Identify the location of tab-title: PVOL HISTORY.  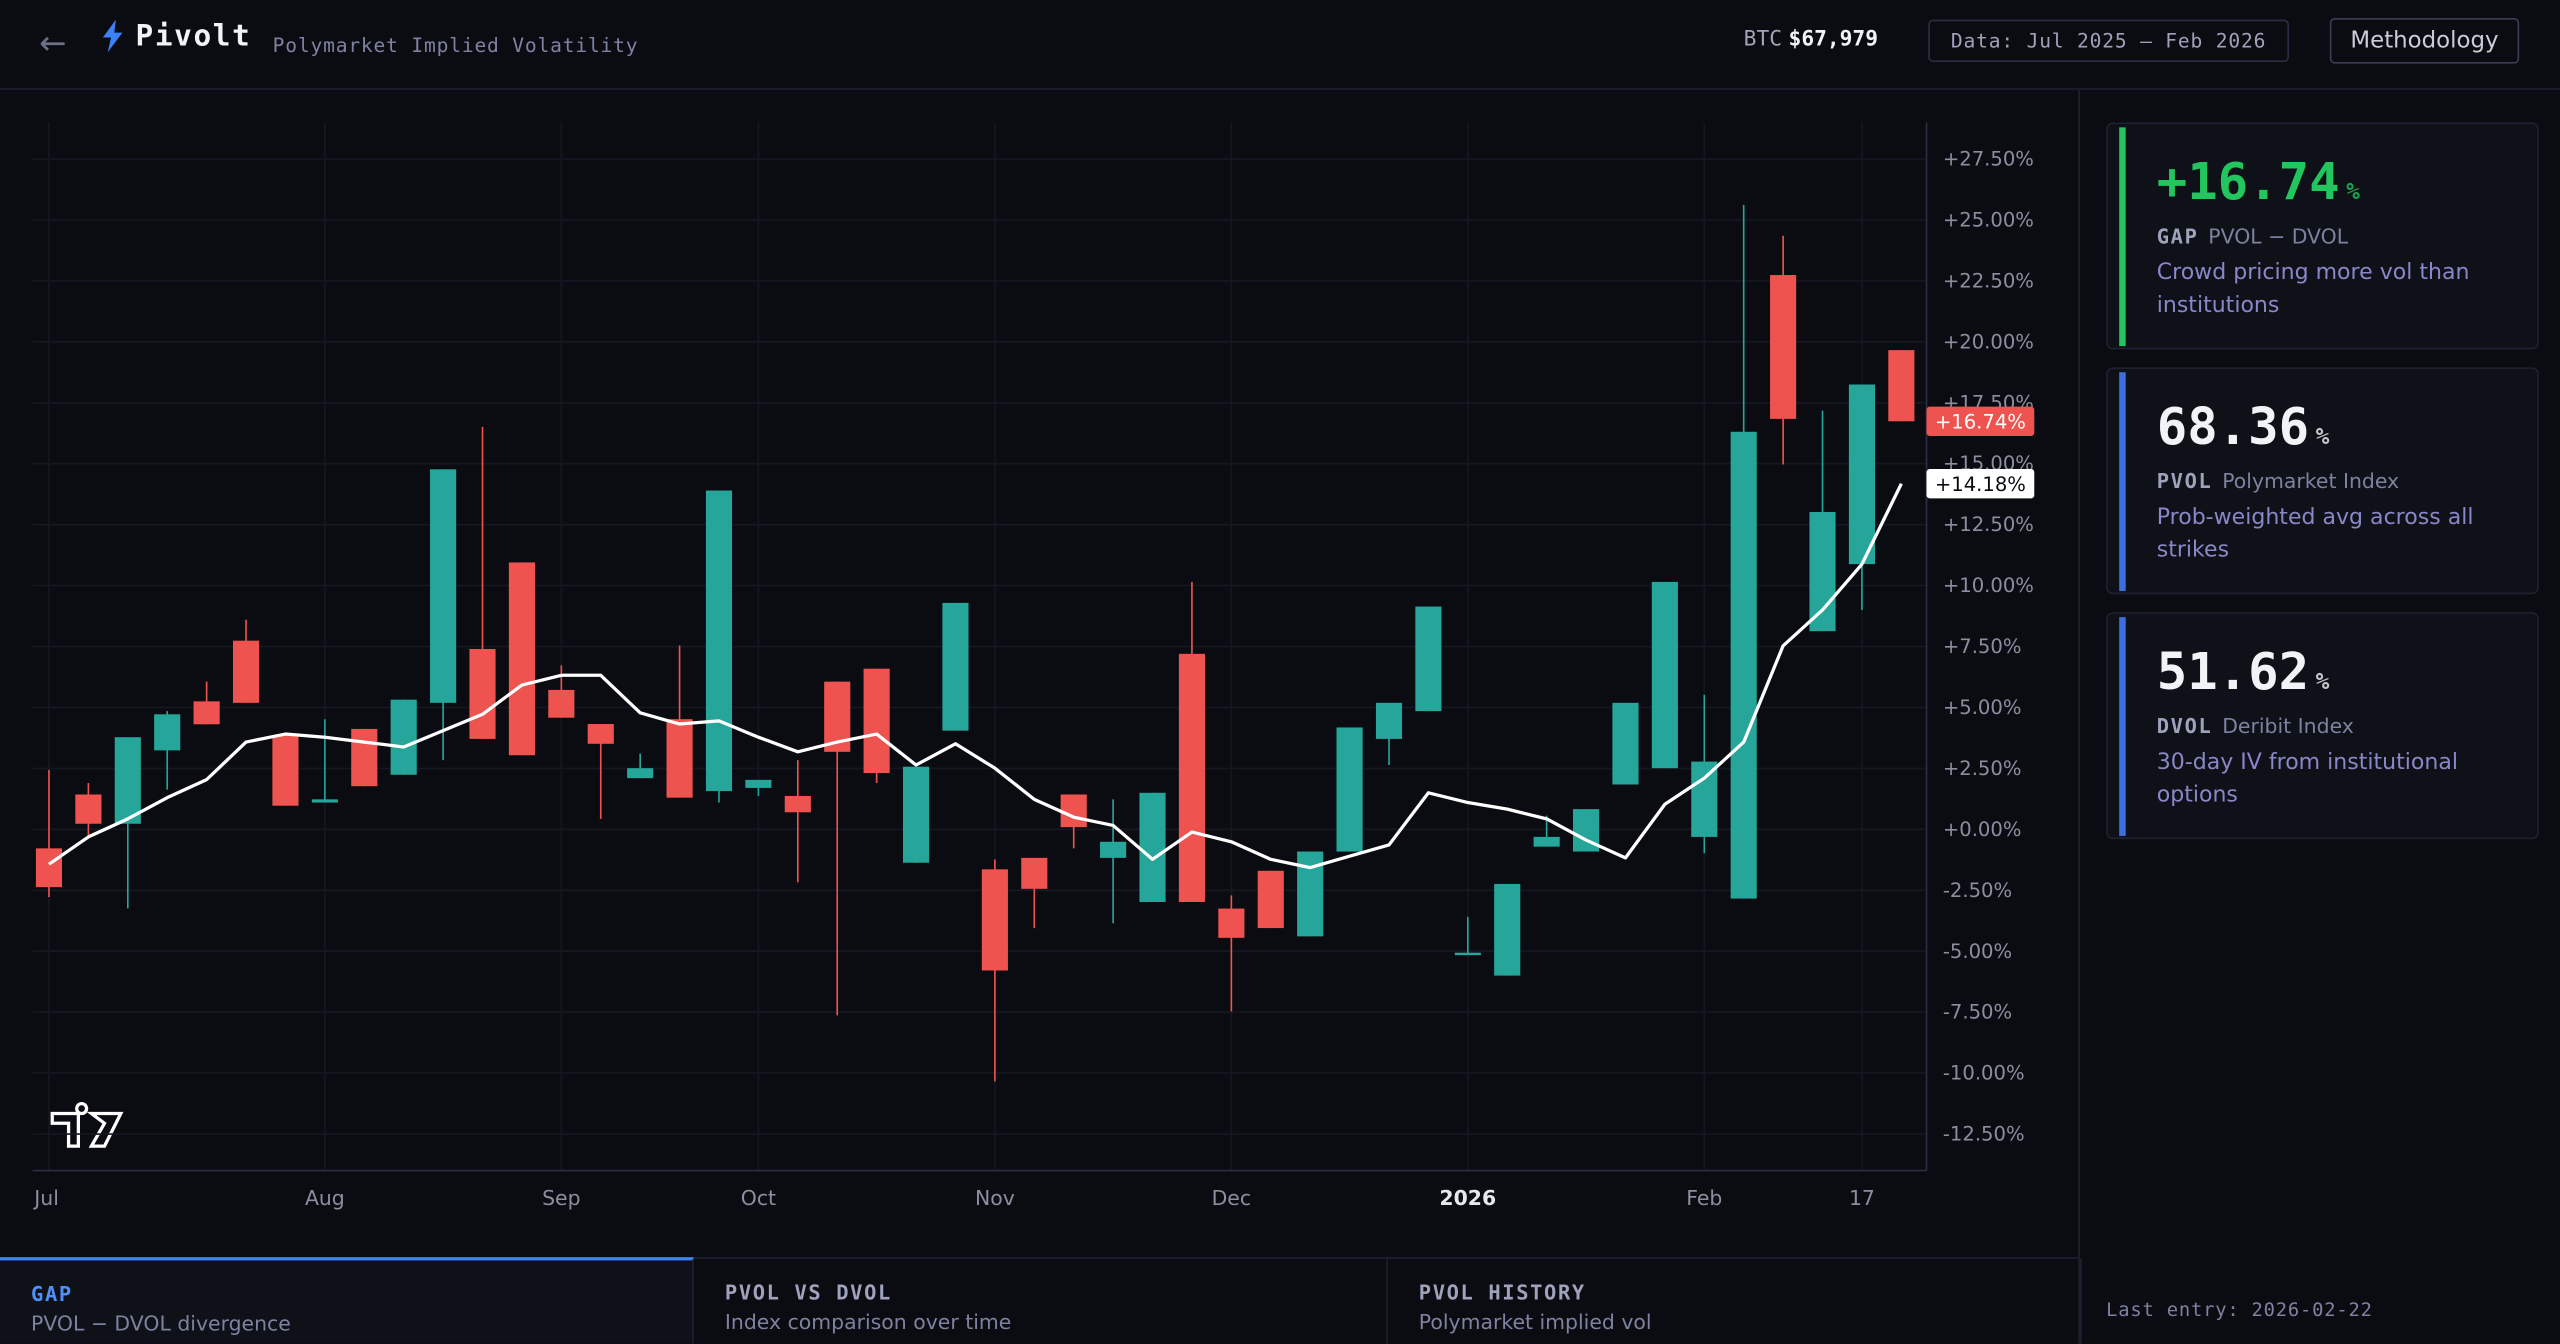
(1502, 1292).